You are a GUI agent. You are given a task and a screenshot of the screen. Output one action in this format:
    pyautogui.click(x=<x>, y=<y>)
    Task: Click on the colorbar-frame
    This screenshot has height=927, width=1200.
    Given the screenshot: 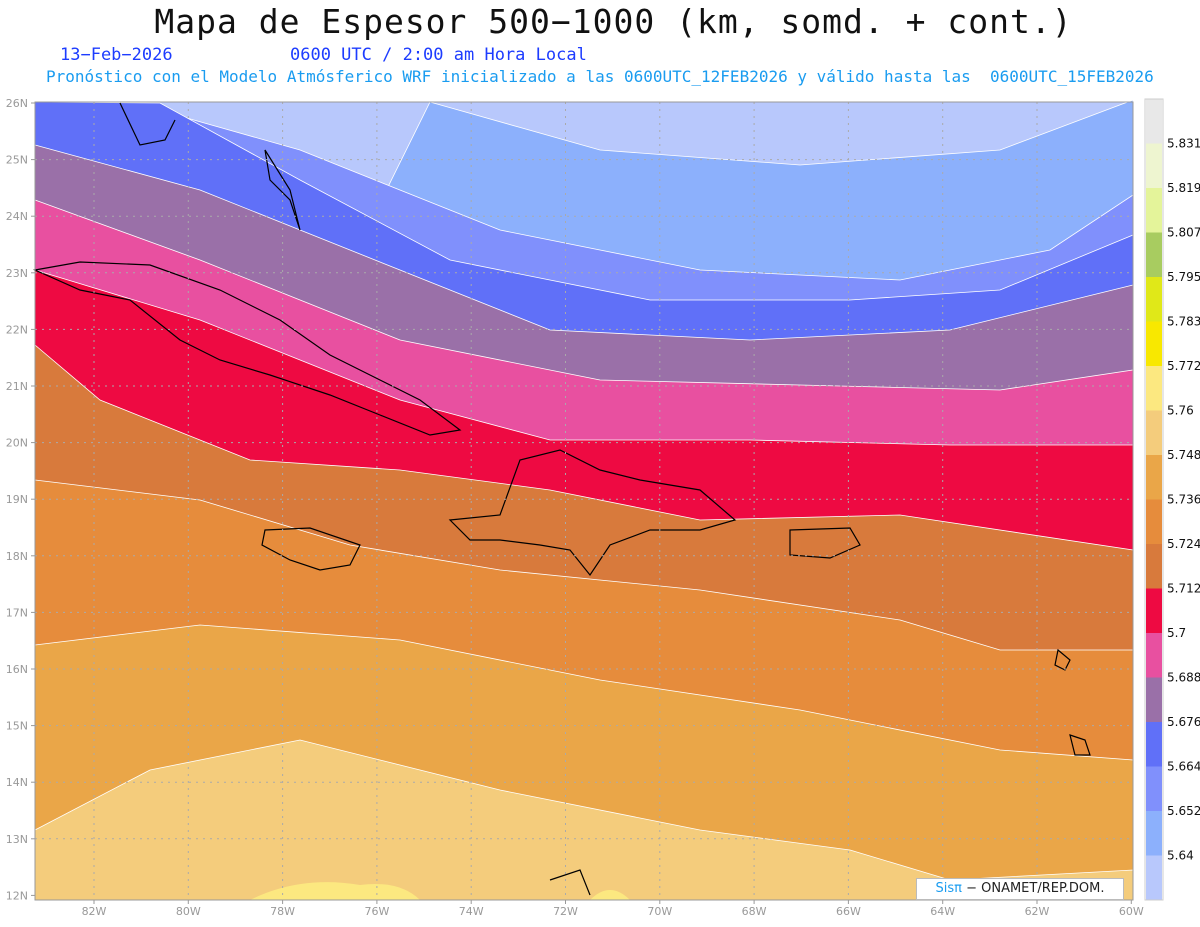 What is the action you would take?
    pyautogui.click(x=1154, y=499)
    